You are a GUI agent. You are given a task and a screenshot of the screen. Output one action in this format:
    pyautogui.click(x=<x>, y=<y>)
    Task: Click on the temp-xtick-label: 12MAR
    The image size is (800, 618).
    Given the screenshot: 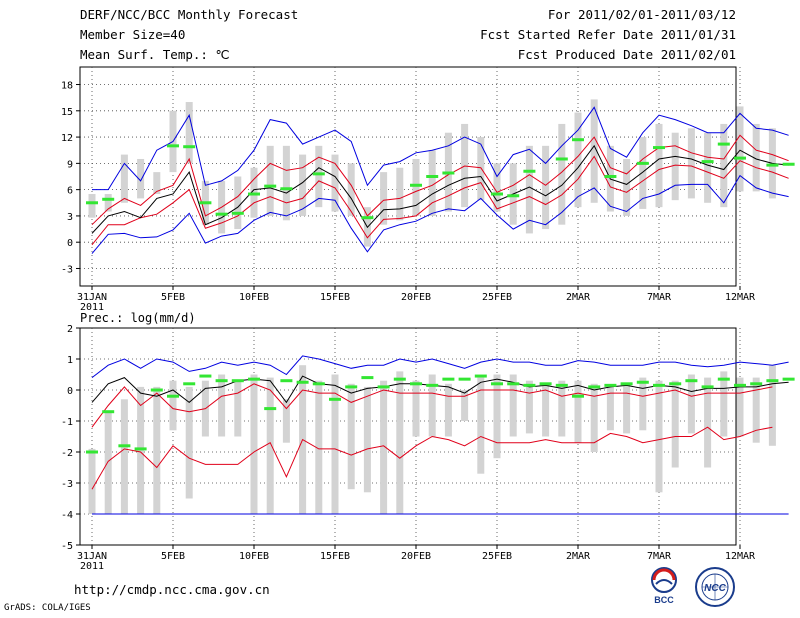 What is the action you would take?
    pyautogui.click(x=740, y=297)
    